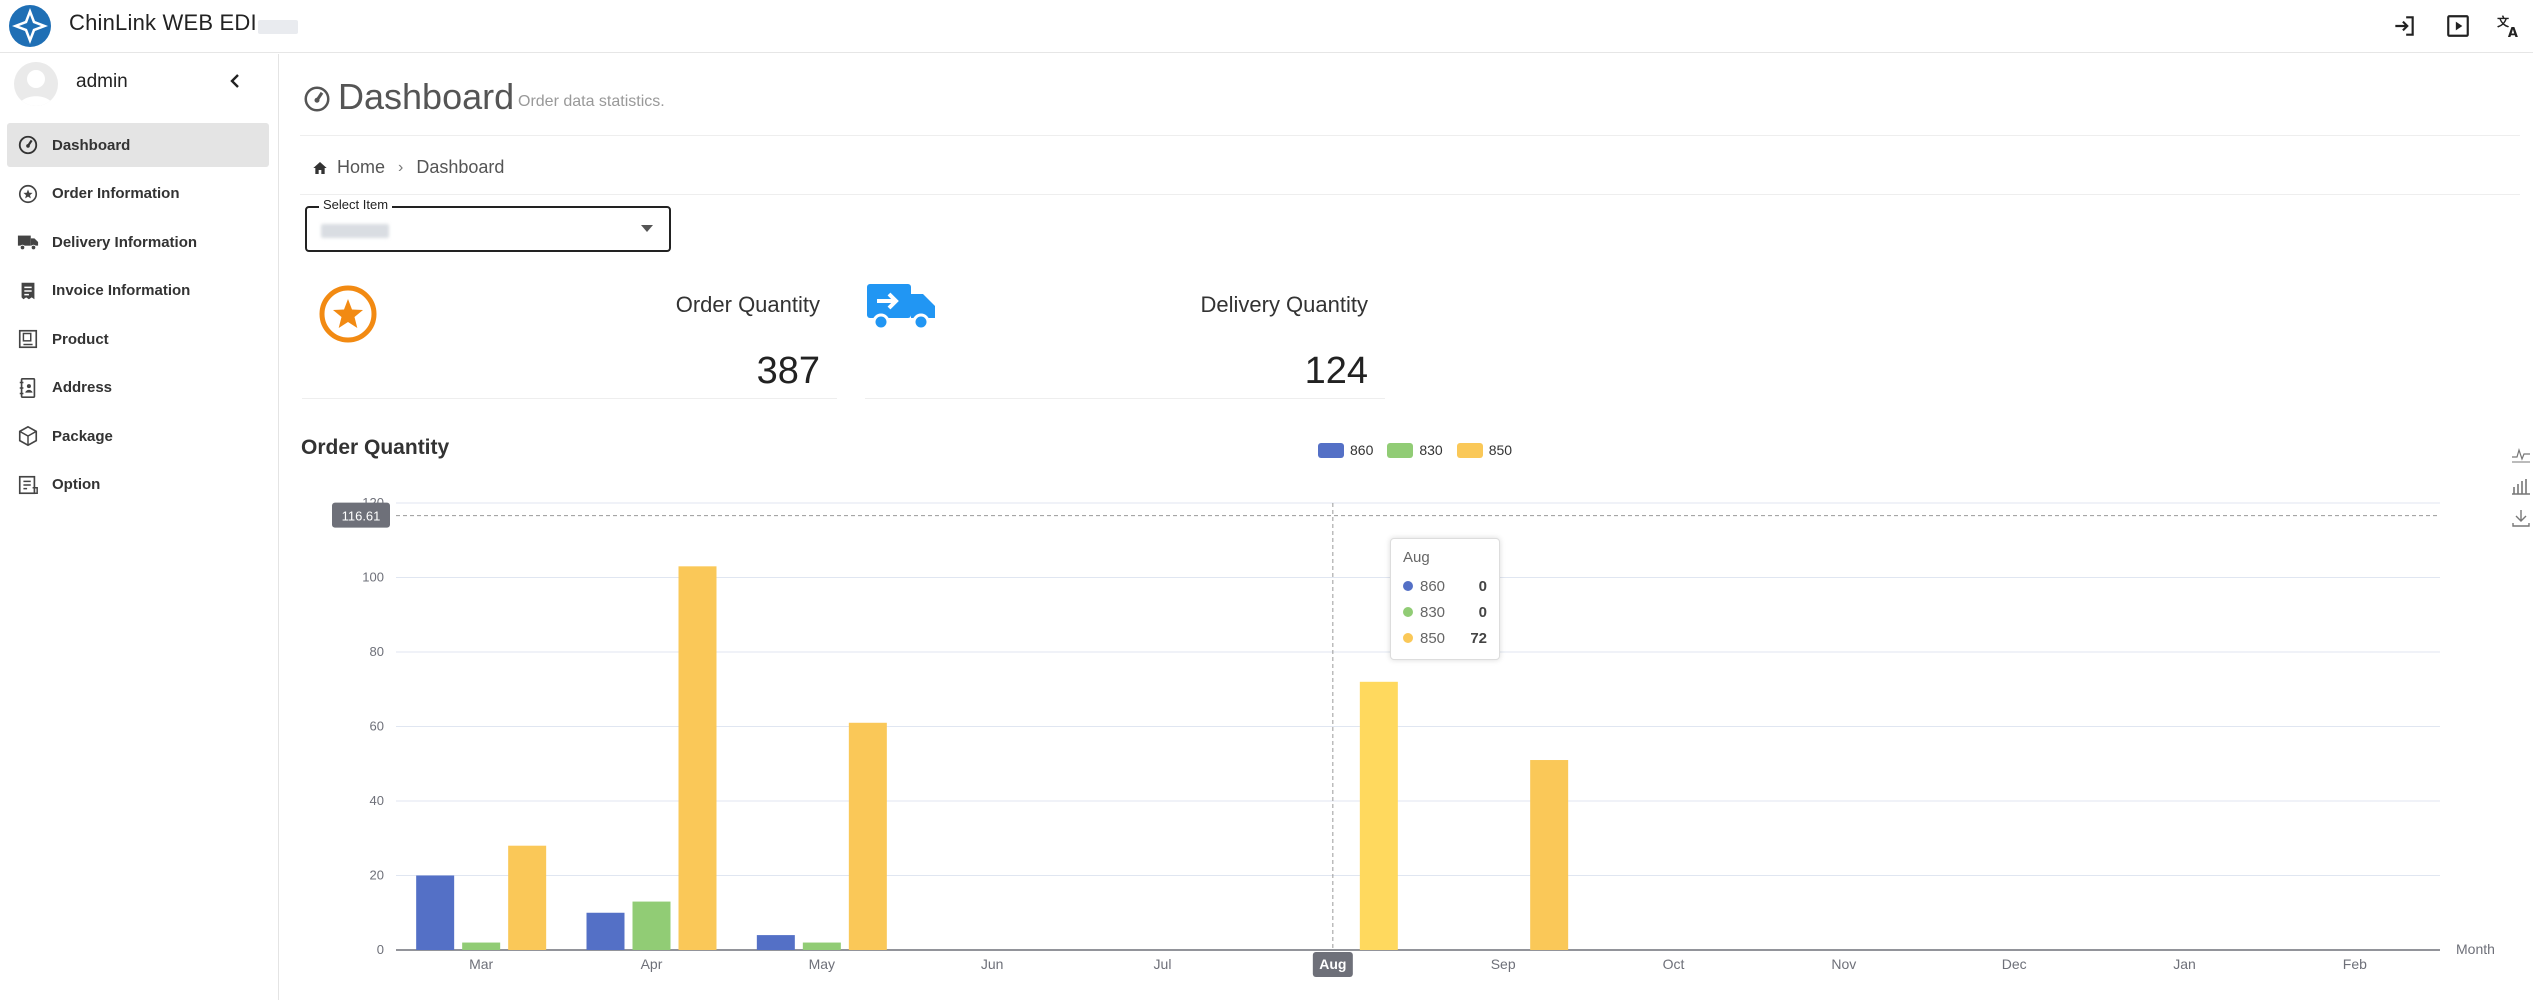 The image size is (2533, 1000). What do you see at coordinates (488, 224) in the screenshot?
I see `select-item-dropdown: Select Item` at bounding box center [488, 224].